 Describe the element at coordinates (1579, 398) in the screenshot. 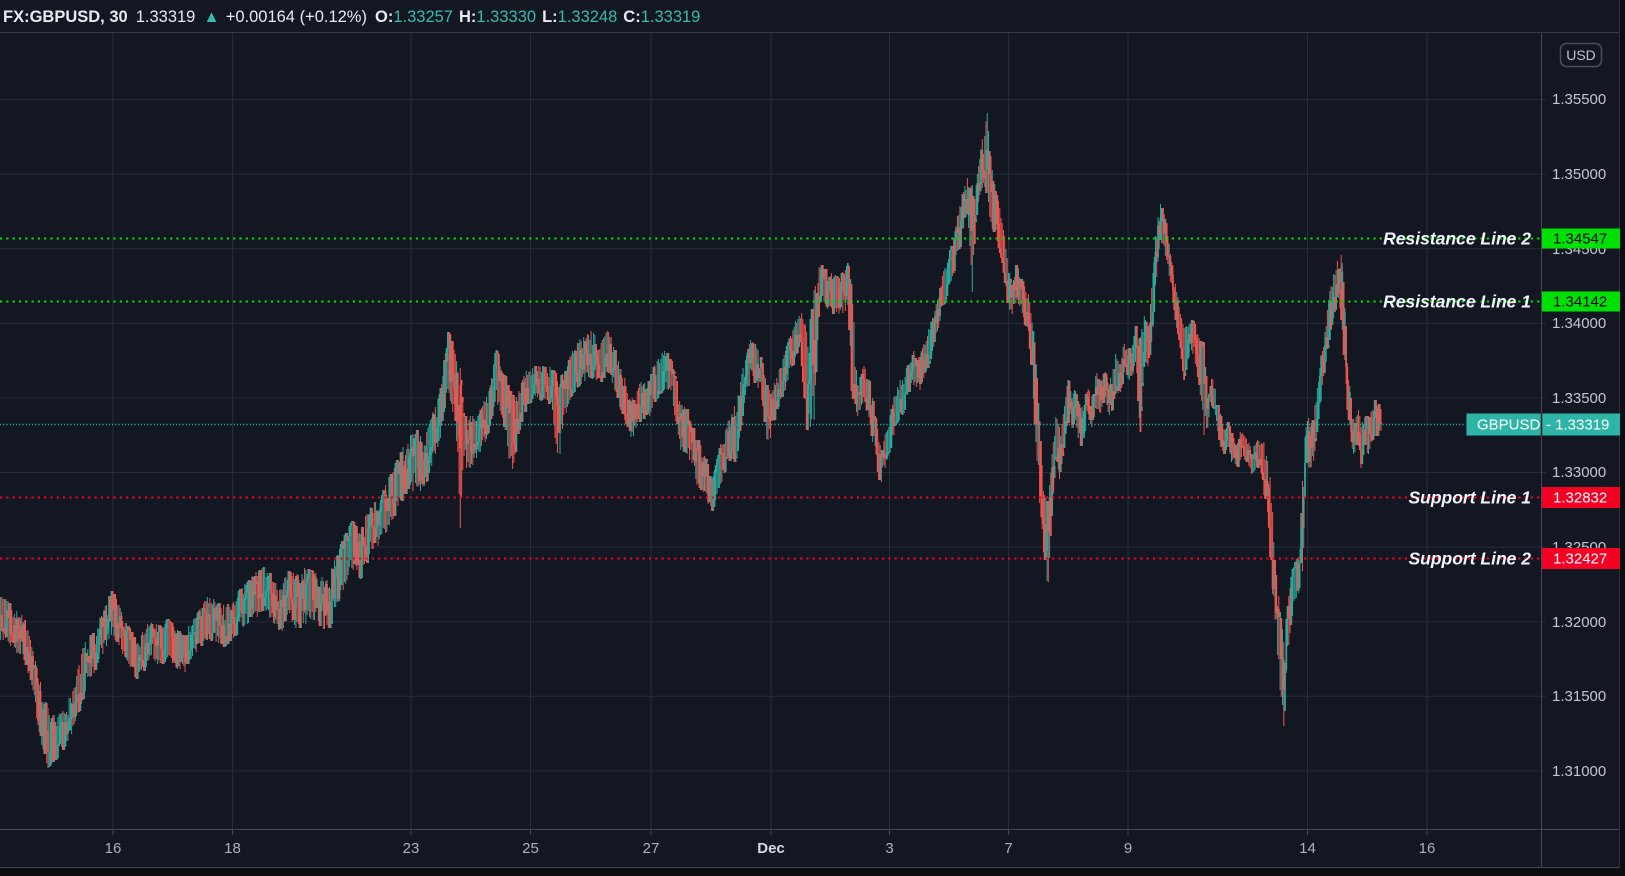

I see `svg-text: 1.33500` at that location.